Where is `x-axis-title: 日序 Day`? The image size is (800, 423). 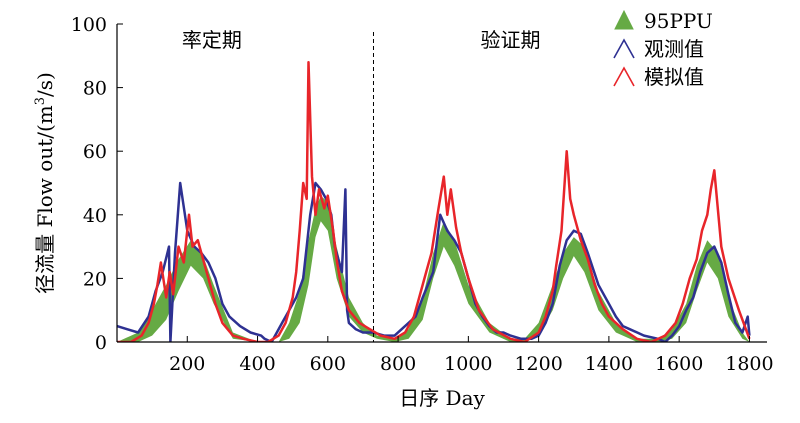 x-axis-title: 日序 Day is located at coordinates (442, 398).